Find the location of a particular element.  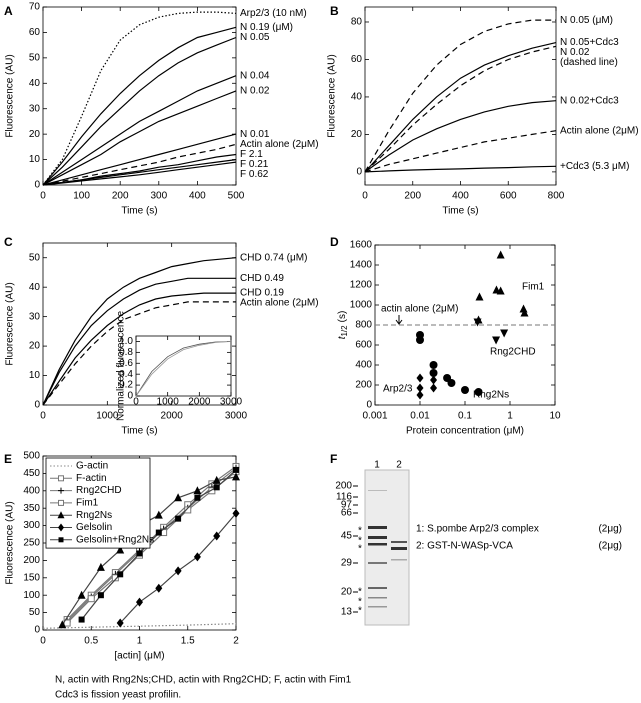

y-axis-symbol: t is located at coordinates (342, 337).